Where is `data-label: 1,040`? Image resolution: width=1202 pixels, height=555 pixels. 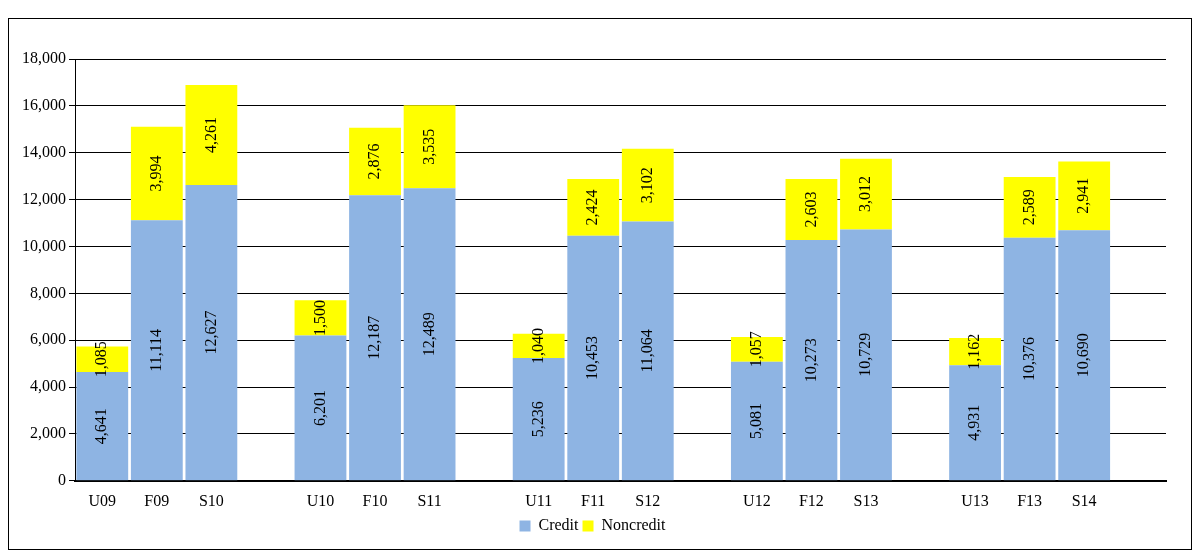
data-label: 1,040 is located at coordinates (537, 345).